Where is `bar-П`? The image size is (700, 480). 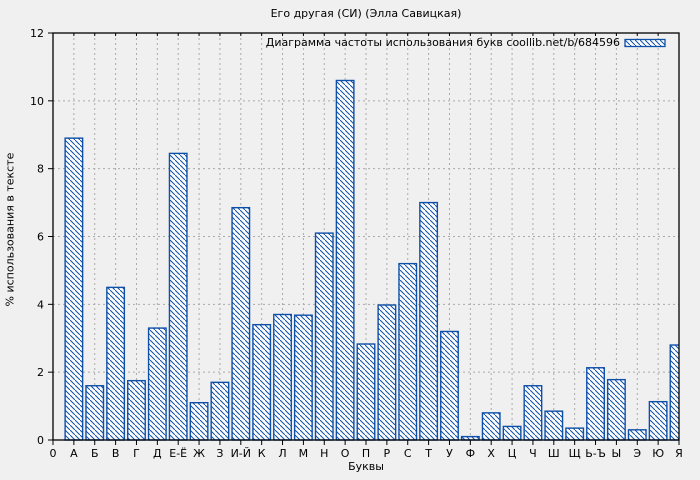 bar-П is located at coordinates (366, 392).